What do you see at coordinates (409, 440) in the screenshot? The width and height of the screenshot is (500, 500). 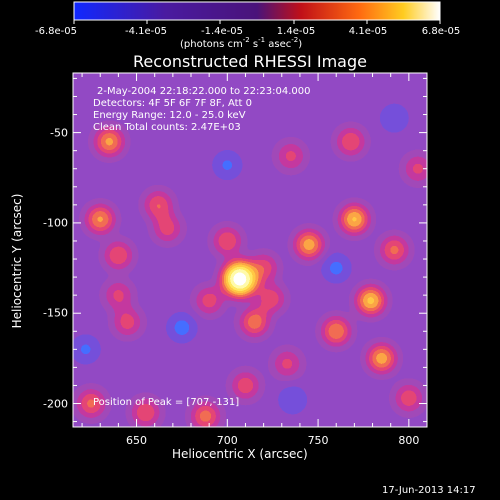 I see `x-tick-label: 800` at bounding box center [409, 440].